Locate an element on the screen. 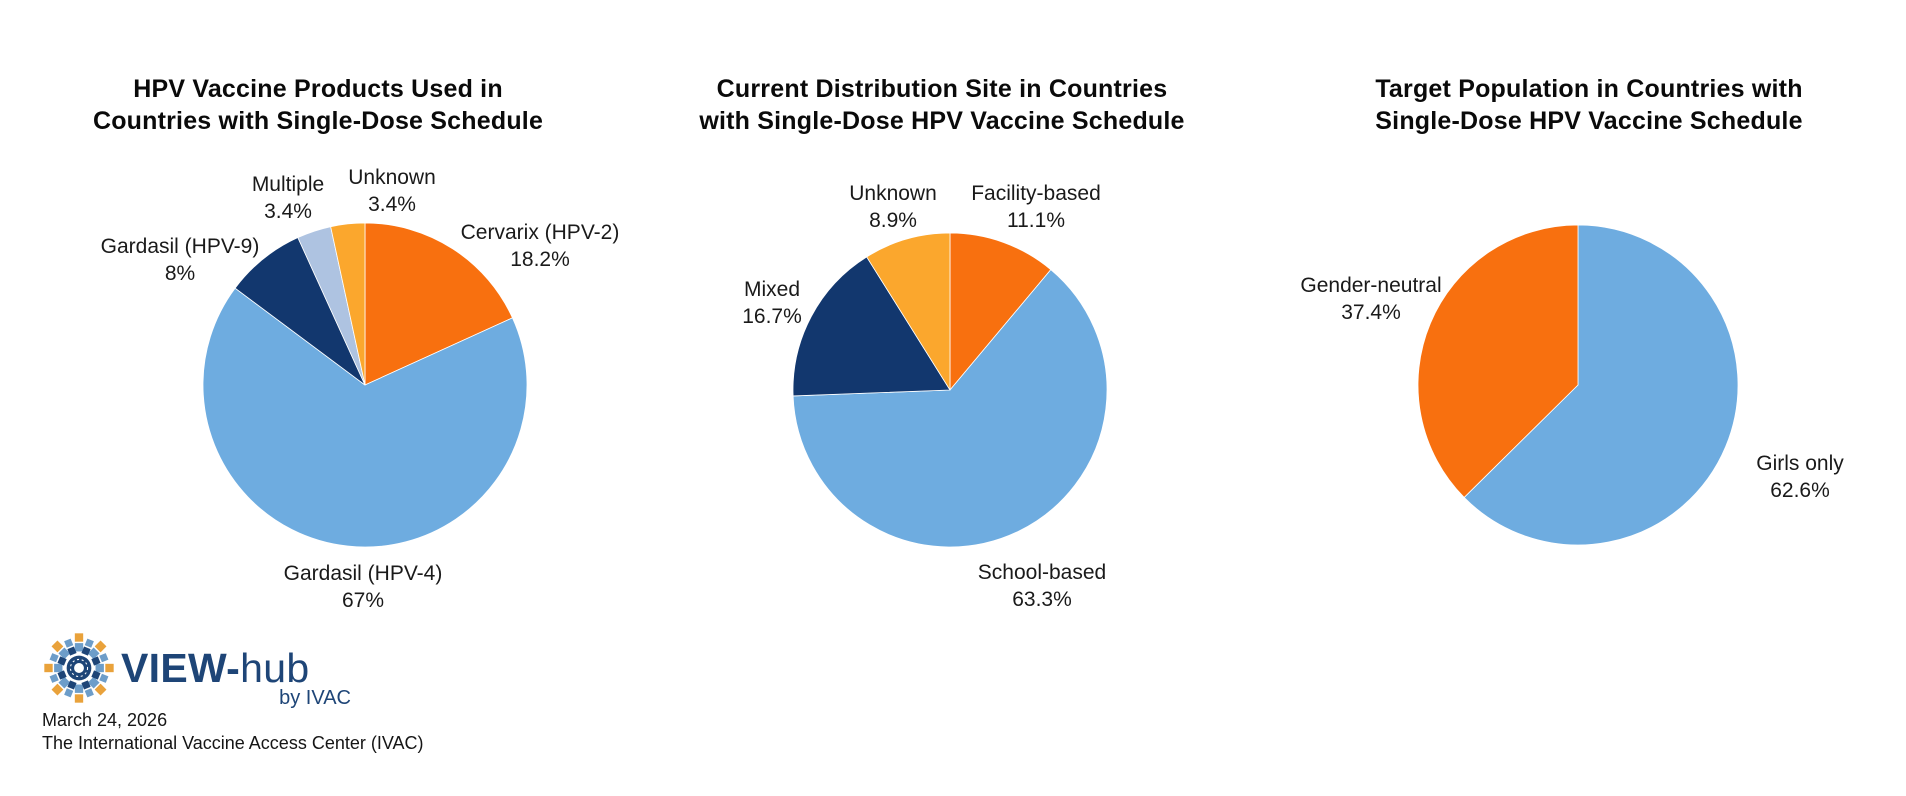 The width and height of the screenshot is (1906, 796). viewhub-logo-icon is located at coordinates (79, 668).